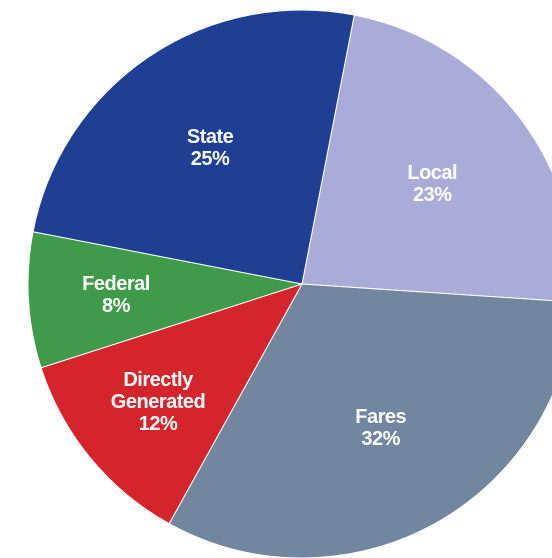  I want to click on value-label: 23%, so click(432, 194).